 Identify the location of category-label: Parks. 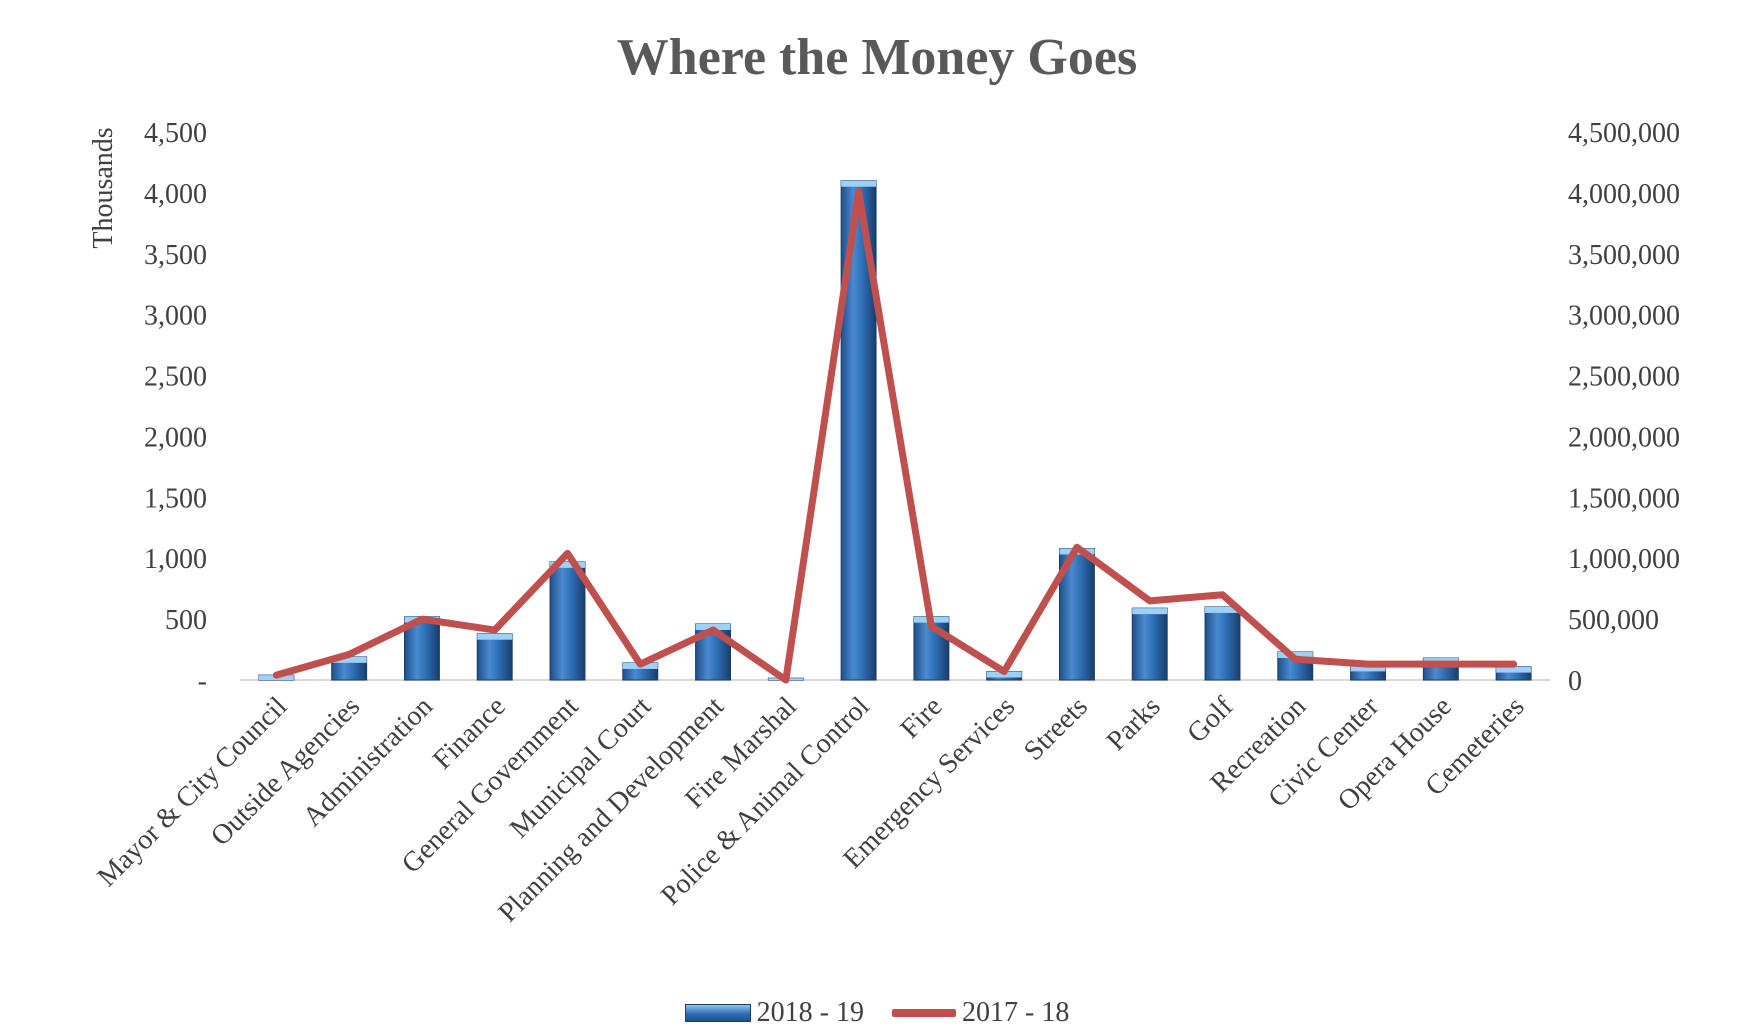
(1134, 724).